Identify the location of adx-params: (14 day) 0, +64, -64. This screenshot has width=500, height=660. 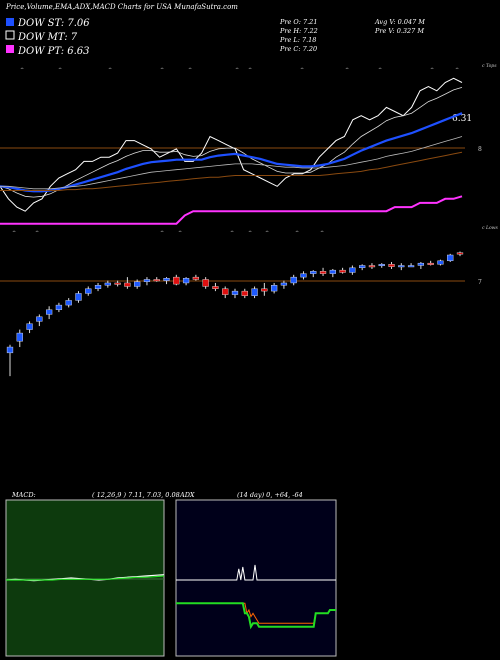
(270, 495).